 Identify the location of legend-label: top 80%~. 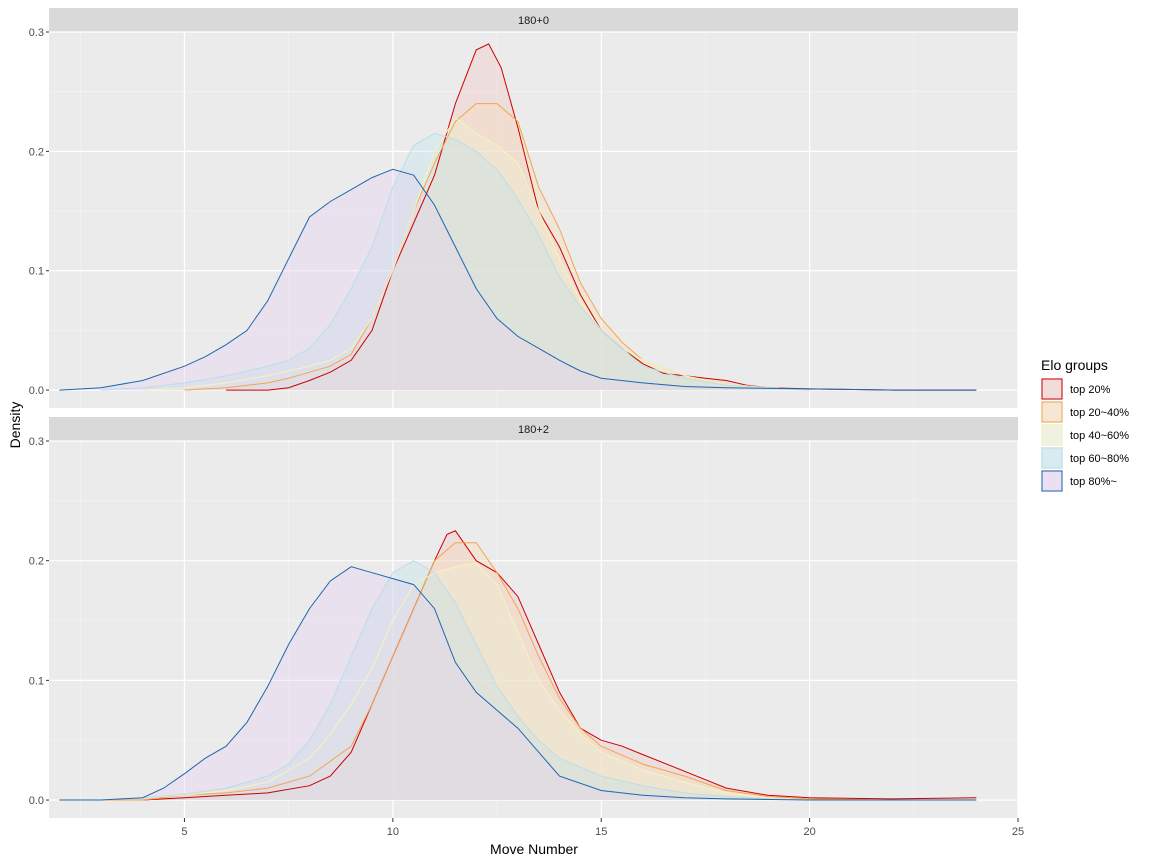
(1093, 482).